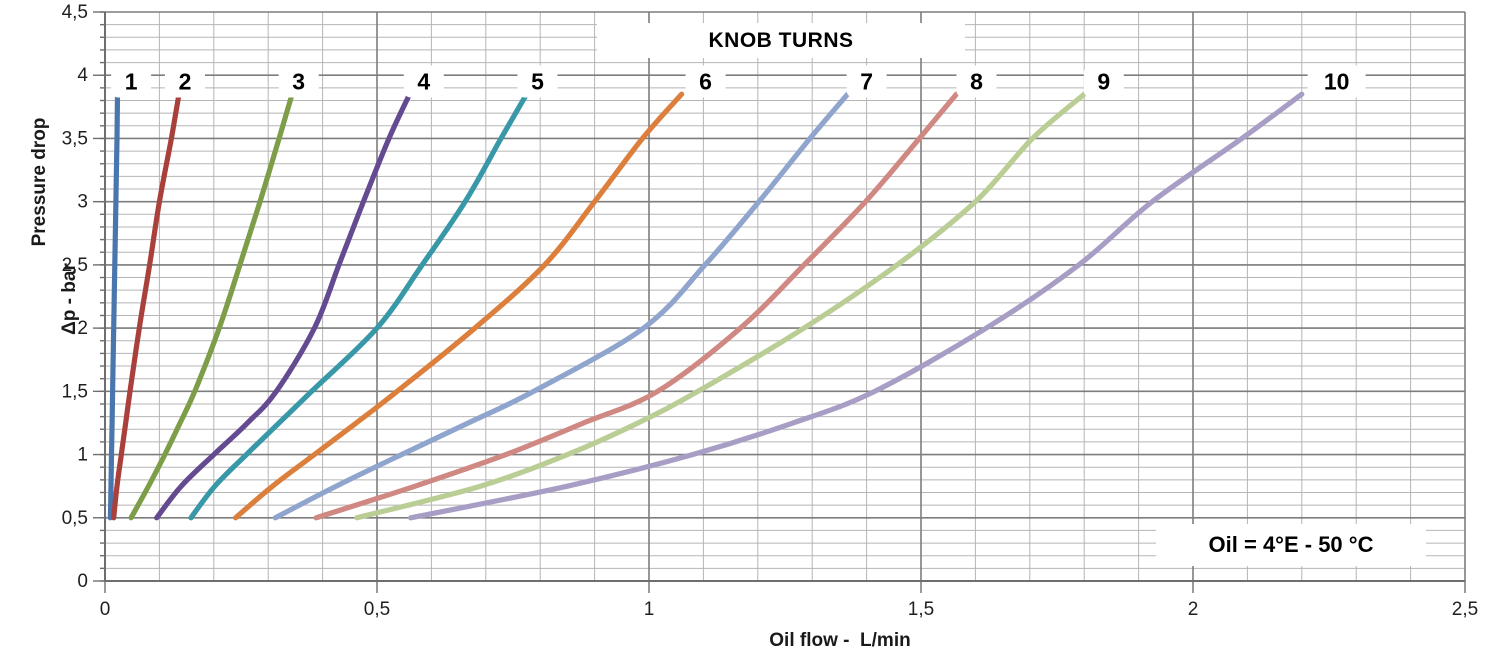 The image size is (1509, 663). I want to click on y-tick-label: 4,5, so click(75, 12).